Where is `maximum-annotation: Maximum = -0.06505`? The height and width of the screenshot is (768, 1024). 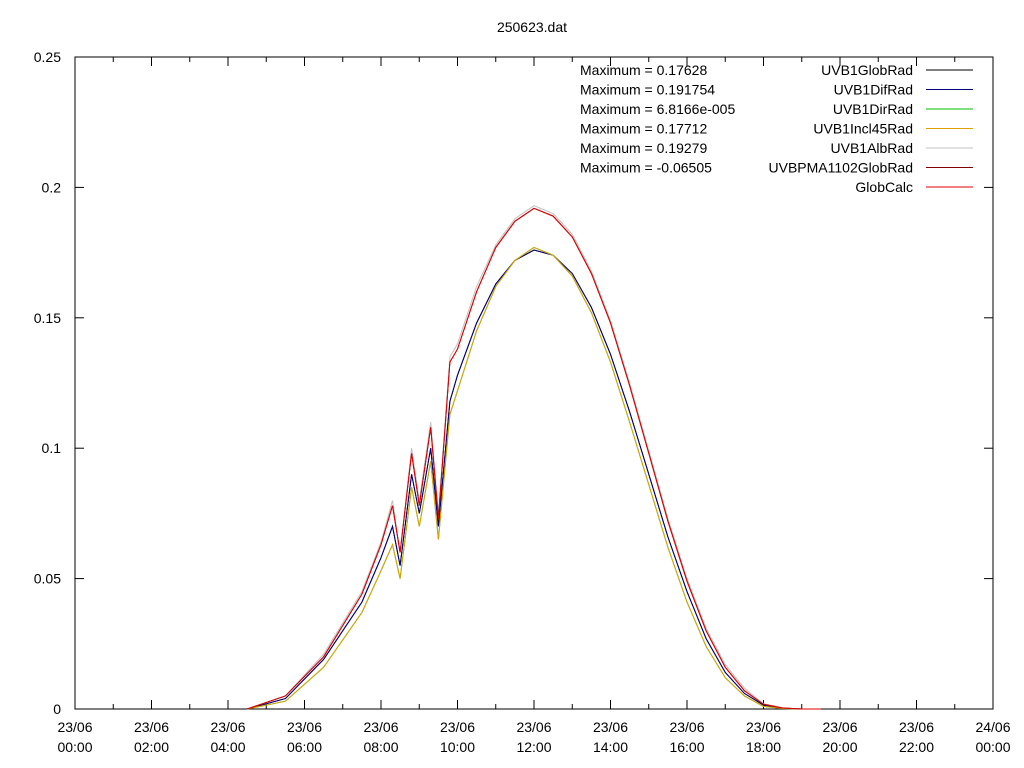 maximum-annotation: Maximum = -0.06505 is located at coordinates (646, 168).